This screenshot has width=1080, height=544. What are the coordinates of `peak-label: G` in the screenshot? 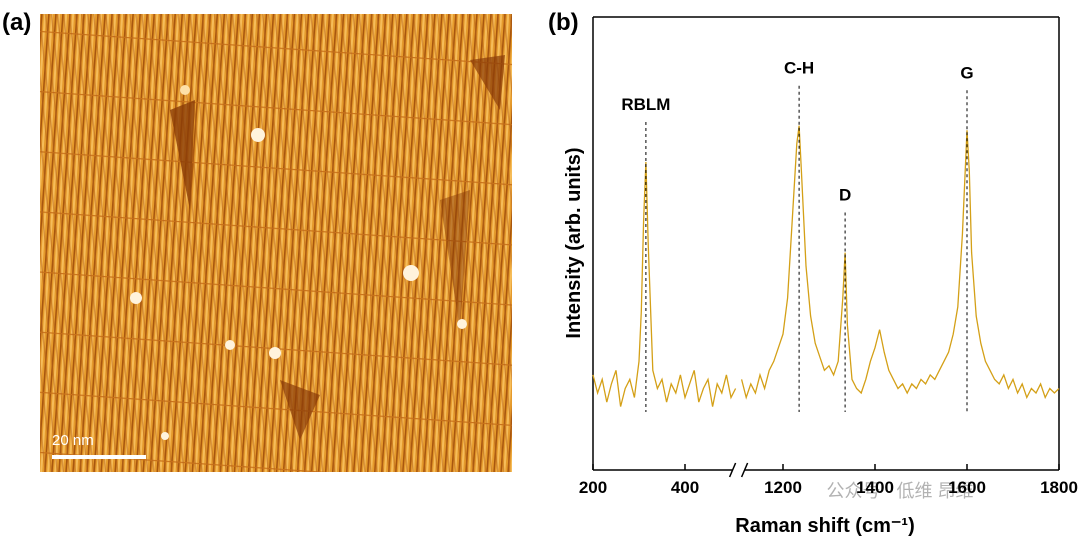 It's located at (966, 72).